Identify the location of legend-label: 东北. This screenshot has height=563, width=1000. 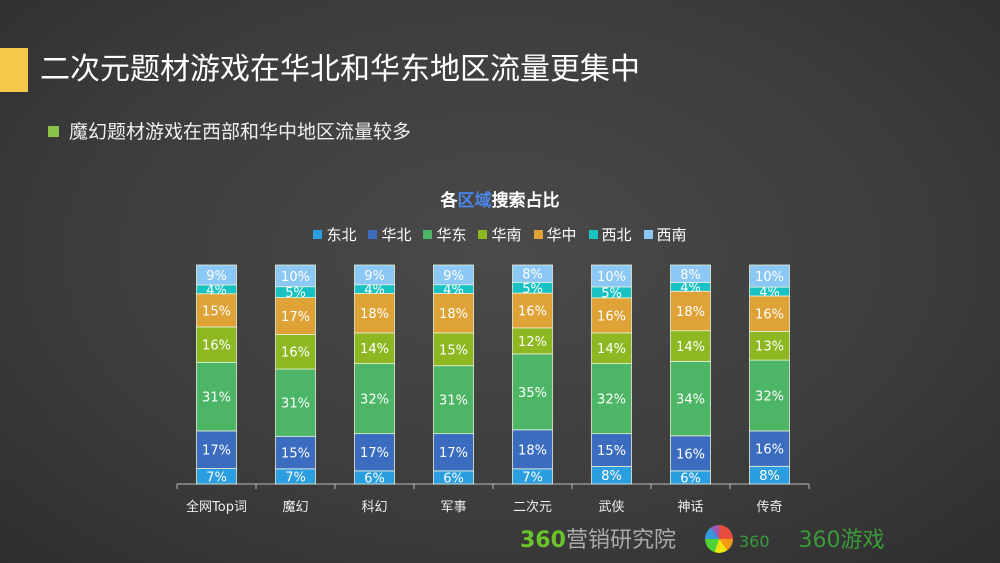
(341, 235).